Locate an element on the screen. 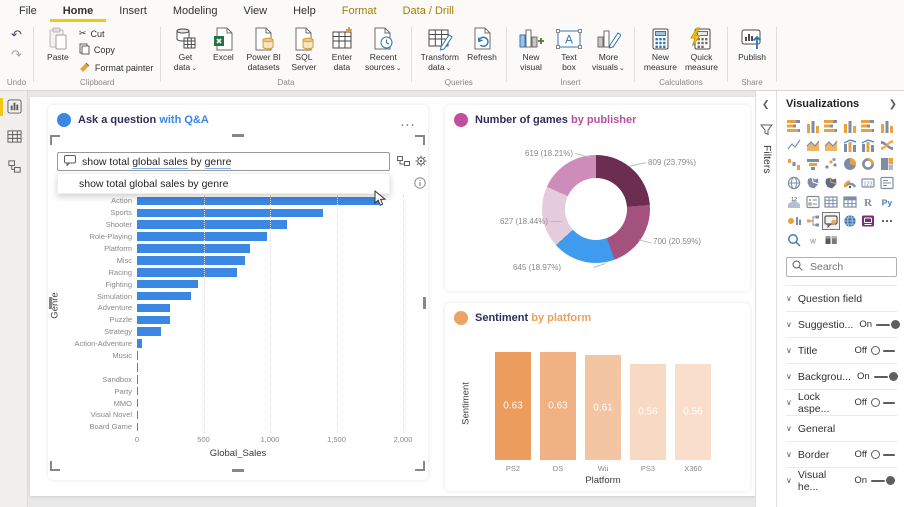 Image resolution: width=904 pixels, height=507 pixels. funnel-chart-icon is located at coordinates (813, 164).